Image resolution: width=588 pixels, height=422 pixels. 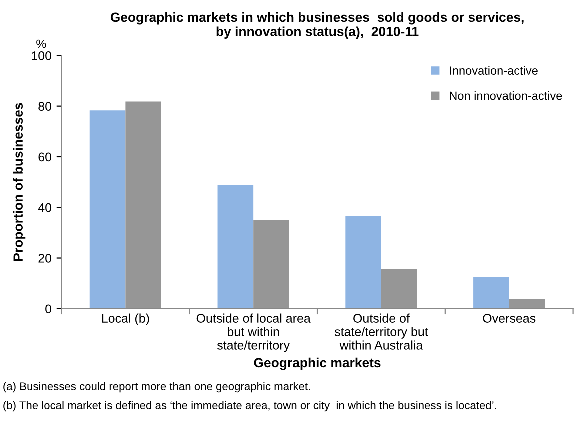 What do you see at coordinates (19, 182) in the screenshot?
I see `y-axis-title: Proportion of businesses` at bounding box center [19, 182].